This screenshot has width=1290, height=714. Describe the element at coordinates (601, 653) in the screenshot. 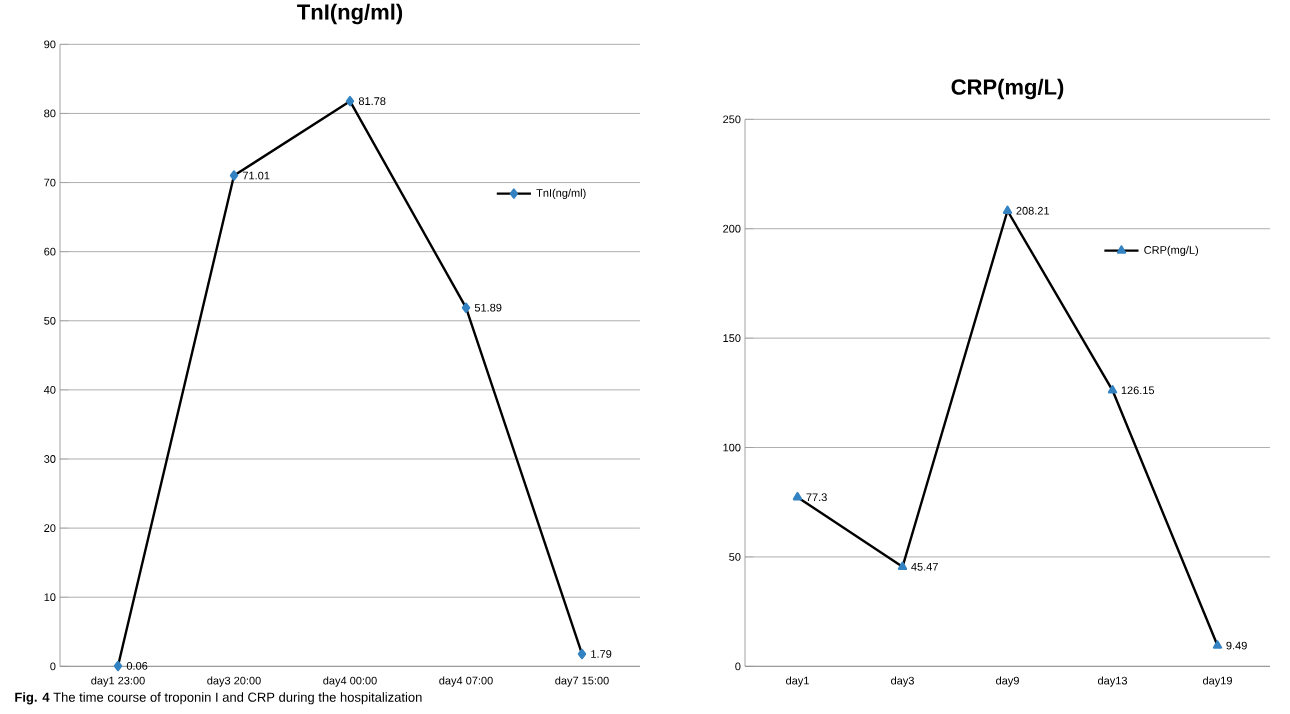

I see `data-label: 1.79` at that location.